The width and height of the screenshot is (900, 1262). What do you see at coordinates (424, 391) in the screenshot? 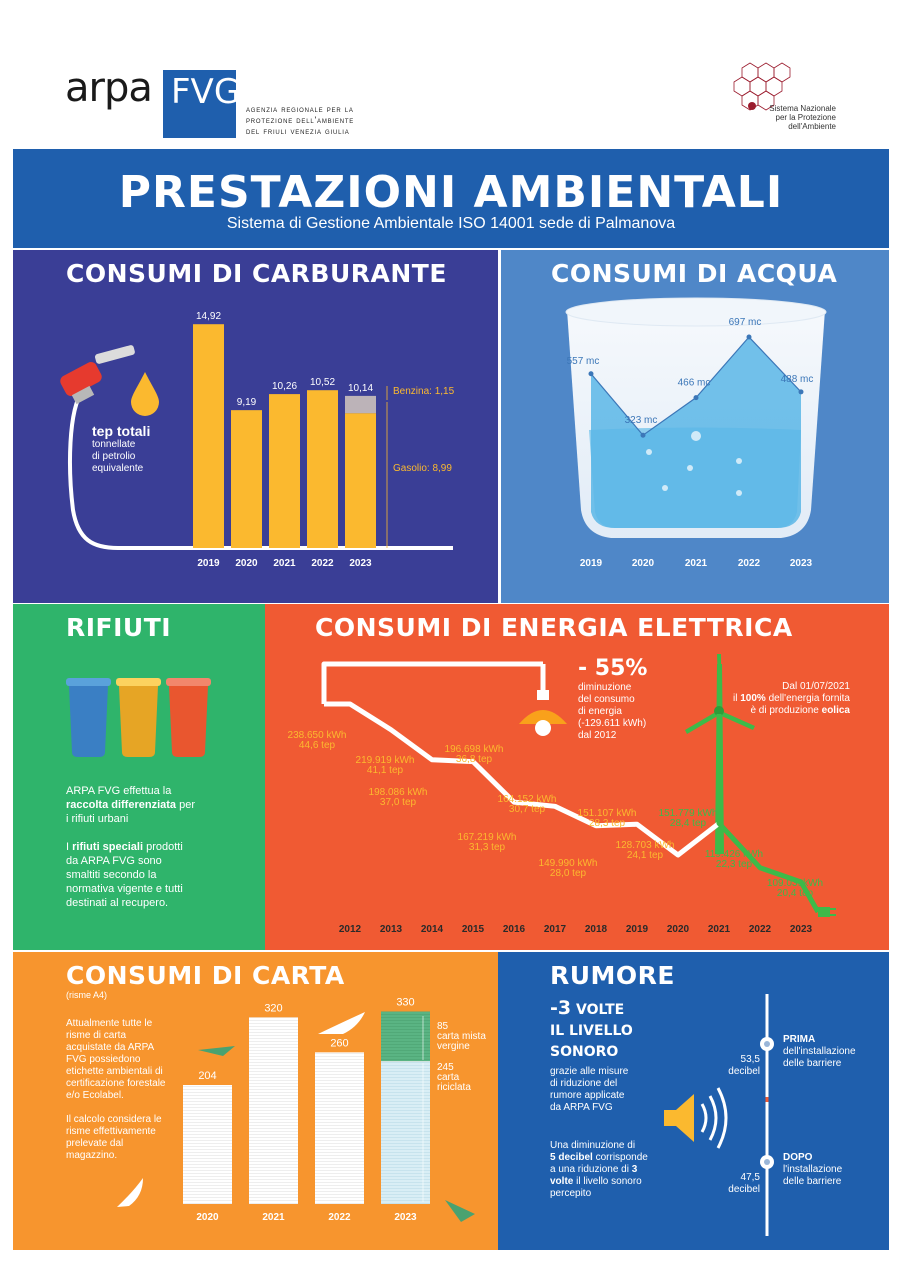
I see `benzina-label: Benzina: 1,15` at bounding box center [424, 391].